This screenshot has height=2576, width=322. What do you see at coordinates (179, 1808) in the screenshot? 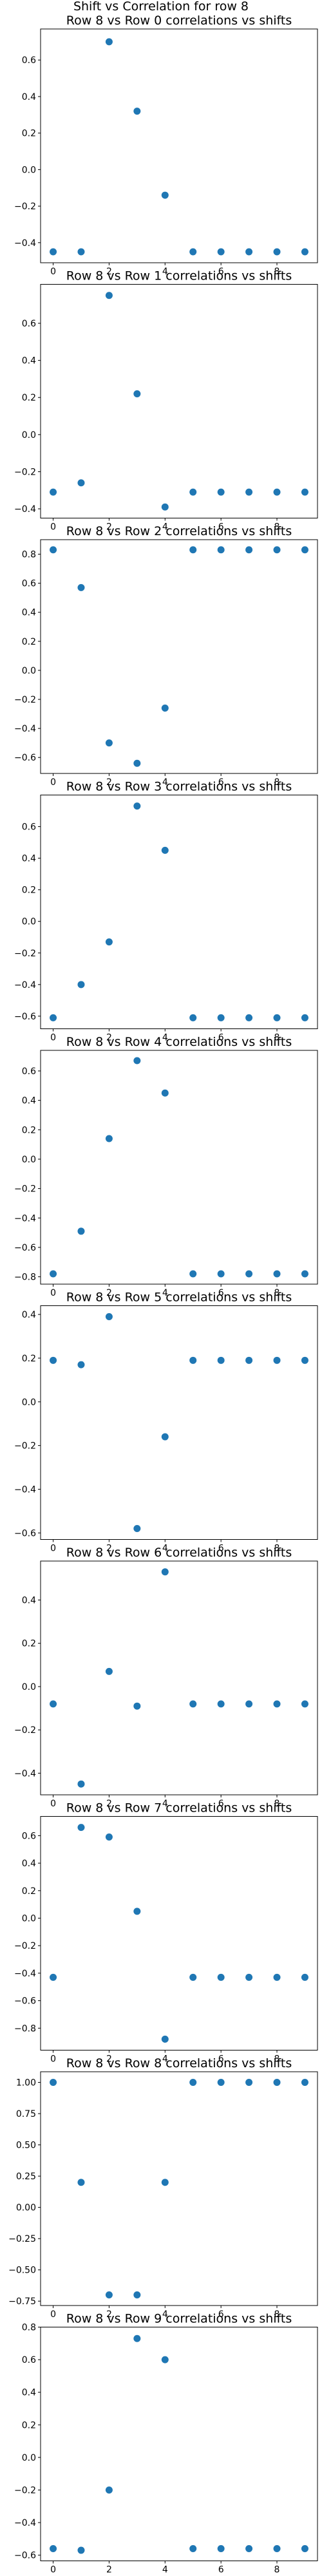
I see `panel-title: Row 8 vs Row 7 correlations vs shifts` at bounding box center [179, 1808].